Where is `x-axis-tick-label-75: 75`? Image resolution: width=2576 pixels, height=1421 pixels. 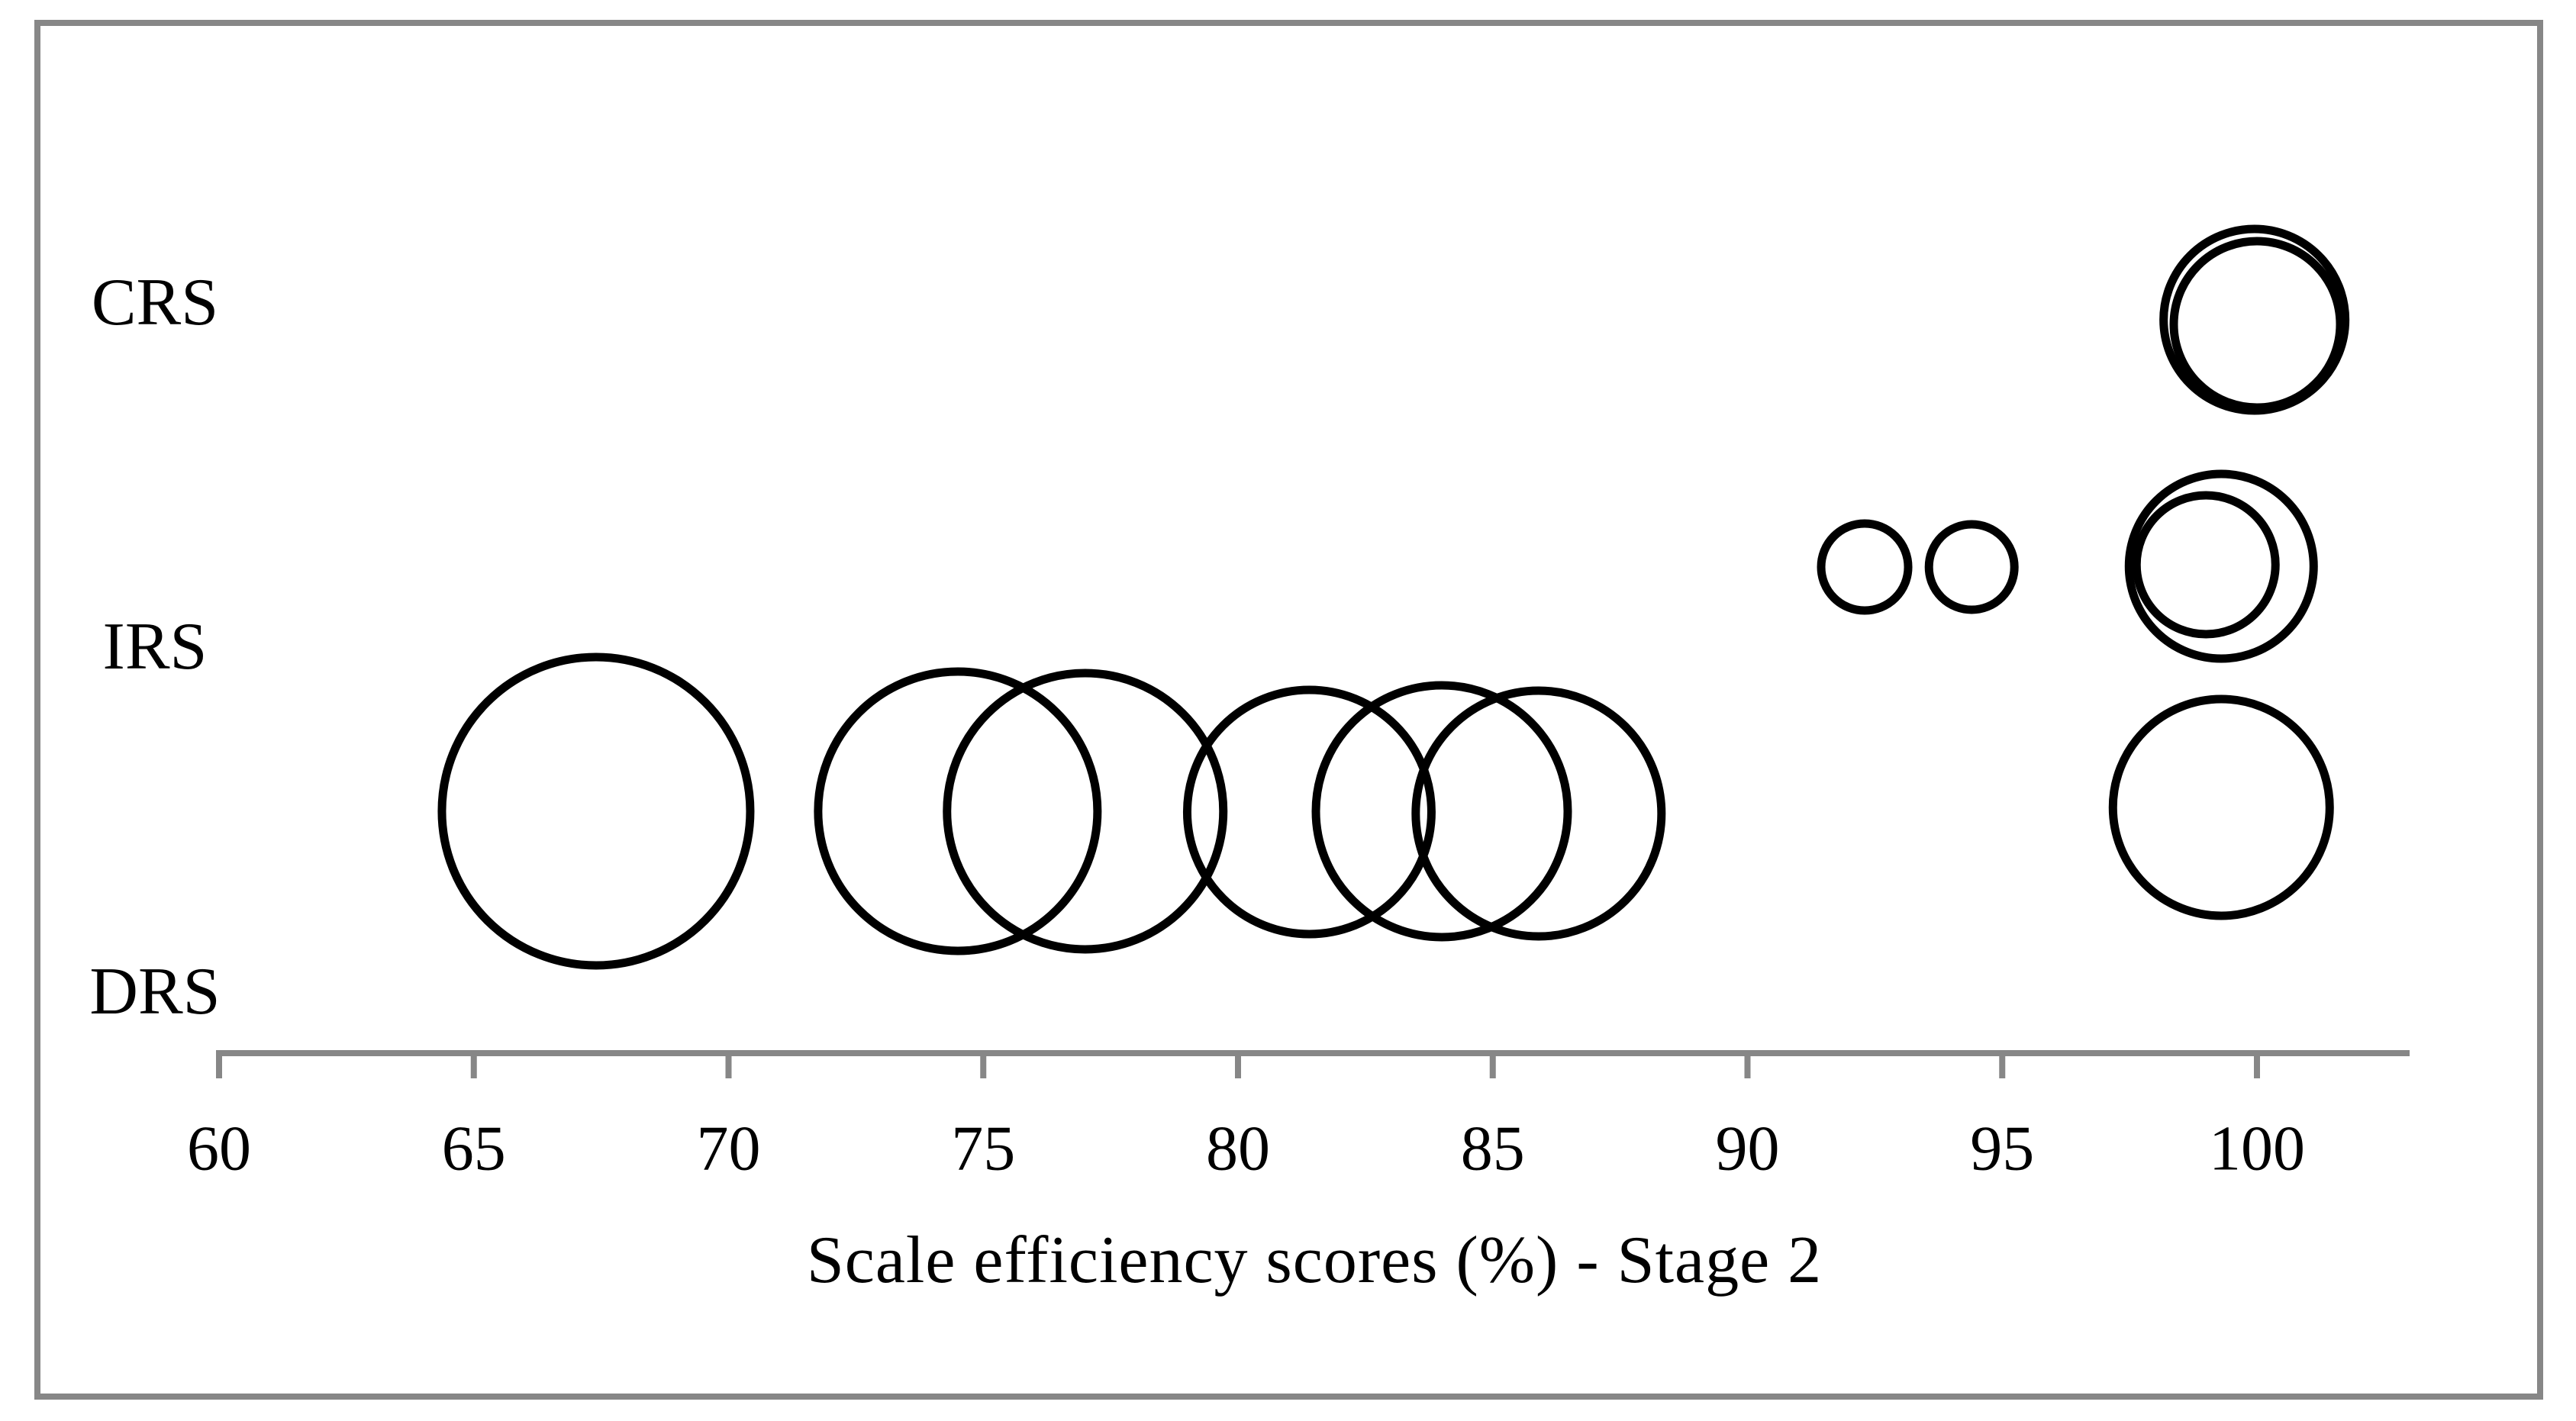 x-axis-tick-label-75: 75 is located at coordinates (983, 1148).